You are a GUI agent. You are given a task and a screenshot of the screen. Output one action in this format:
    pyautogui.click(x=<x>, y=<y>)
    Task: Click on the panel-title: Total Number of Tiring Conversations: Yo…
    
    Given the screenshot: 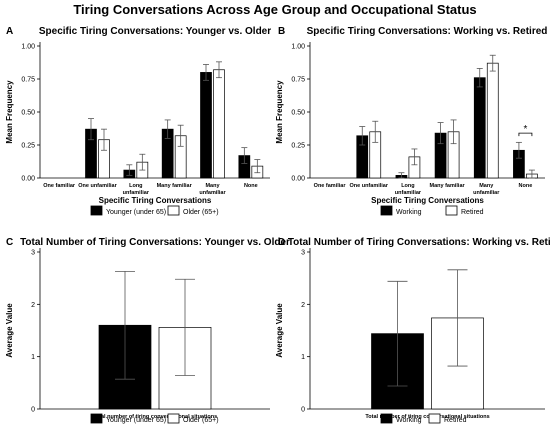 What is the action you would take?
    pyautogui.click(x=155, y=242)
    